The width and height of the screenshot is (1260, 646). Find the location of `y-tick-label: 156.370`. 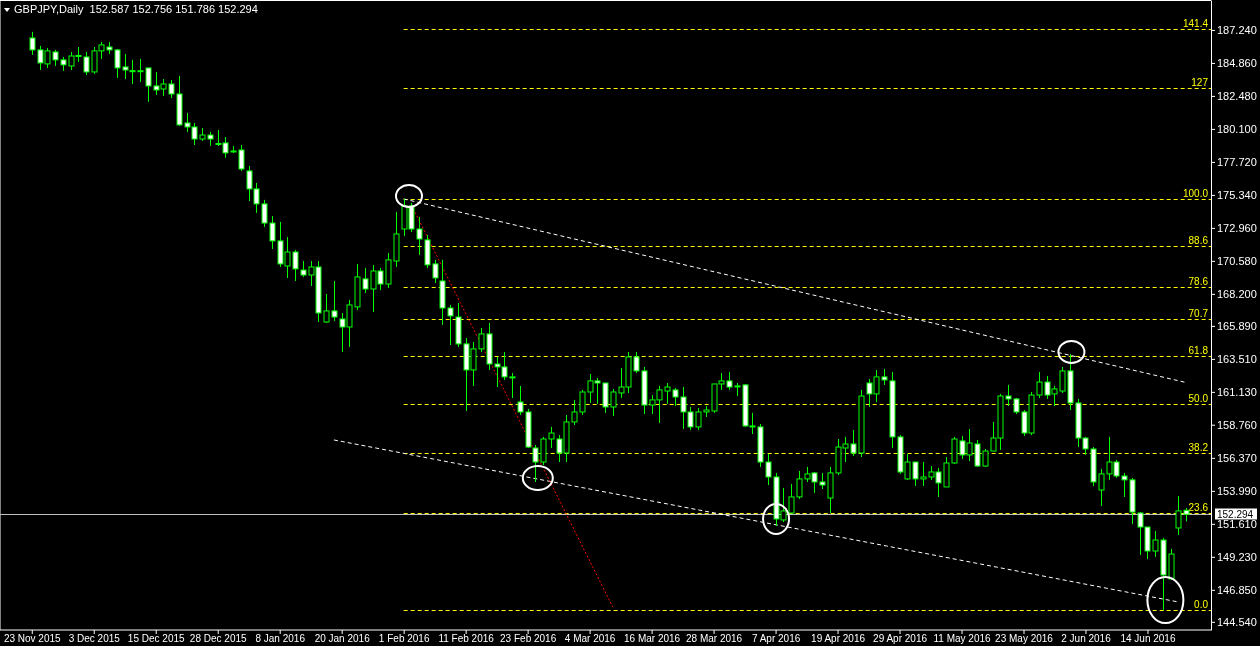

y-tick-label: 156.370 is located at coordinates (1237, 457).